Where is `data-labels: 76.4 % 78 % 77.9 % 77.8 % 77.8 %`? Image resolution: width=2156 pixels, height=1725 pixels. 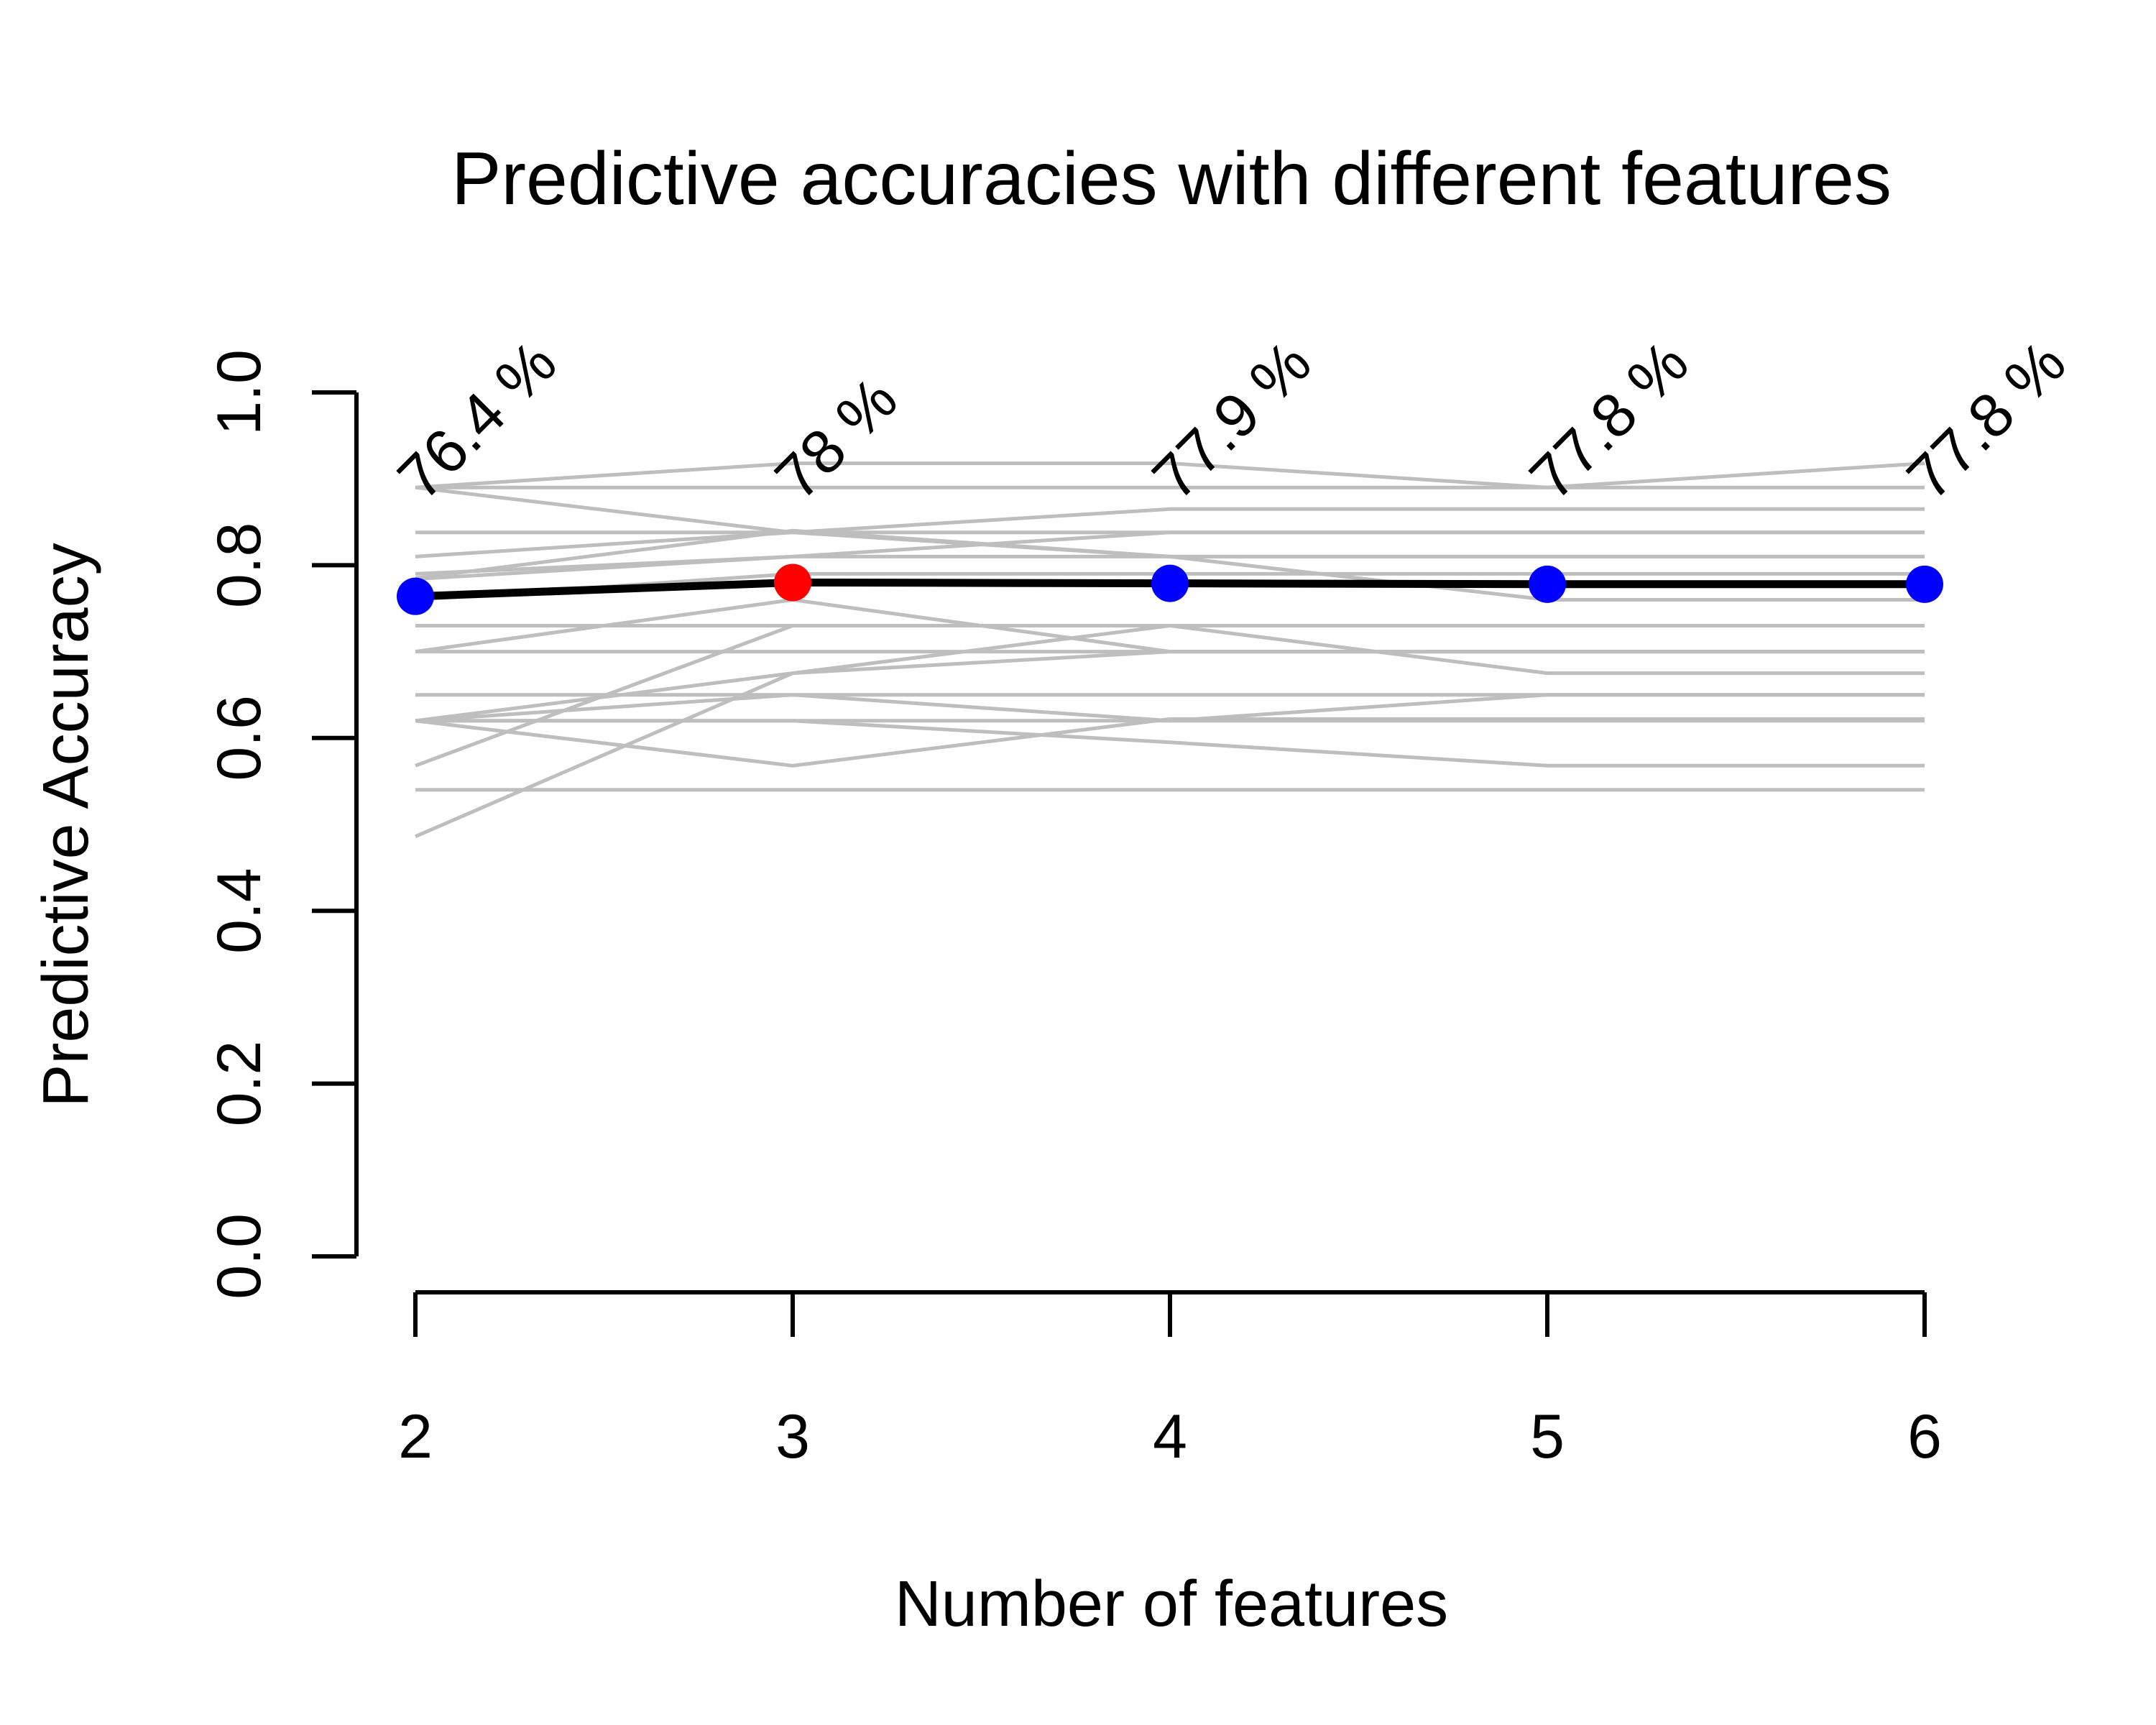 data-labels: 76.4 % 78 % 77.9 % 77.8 % 77.8 % is located at coordinates (1232, 420).